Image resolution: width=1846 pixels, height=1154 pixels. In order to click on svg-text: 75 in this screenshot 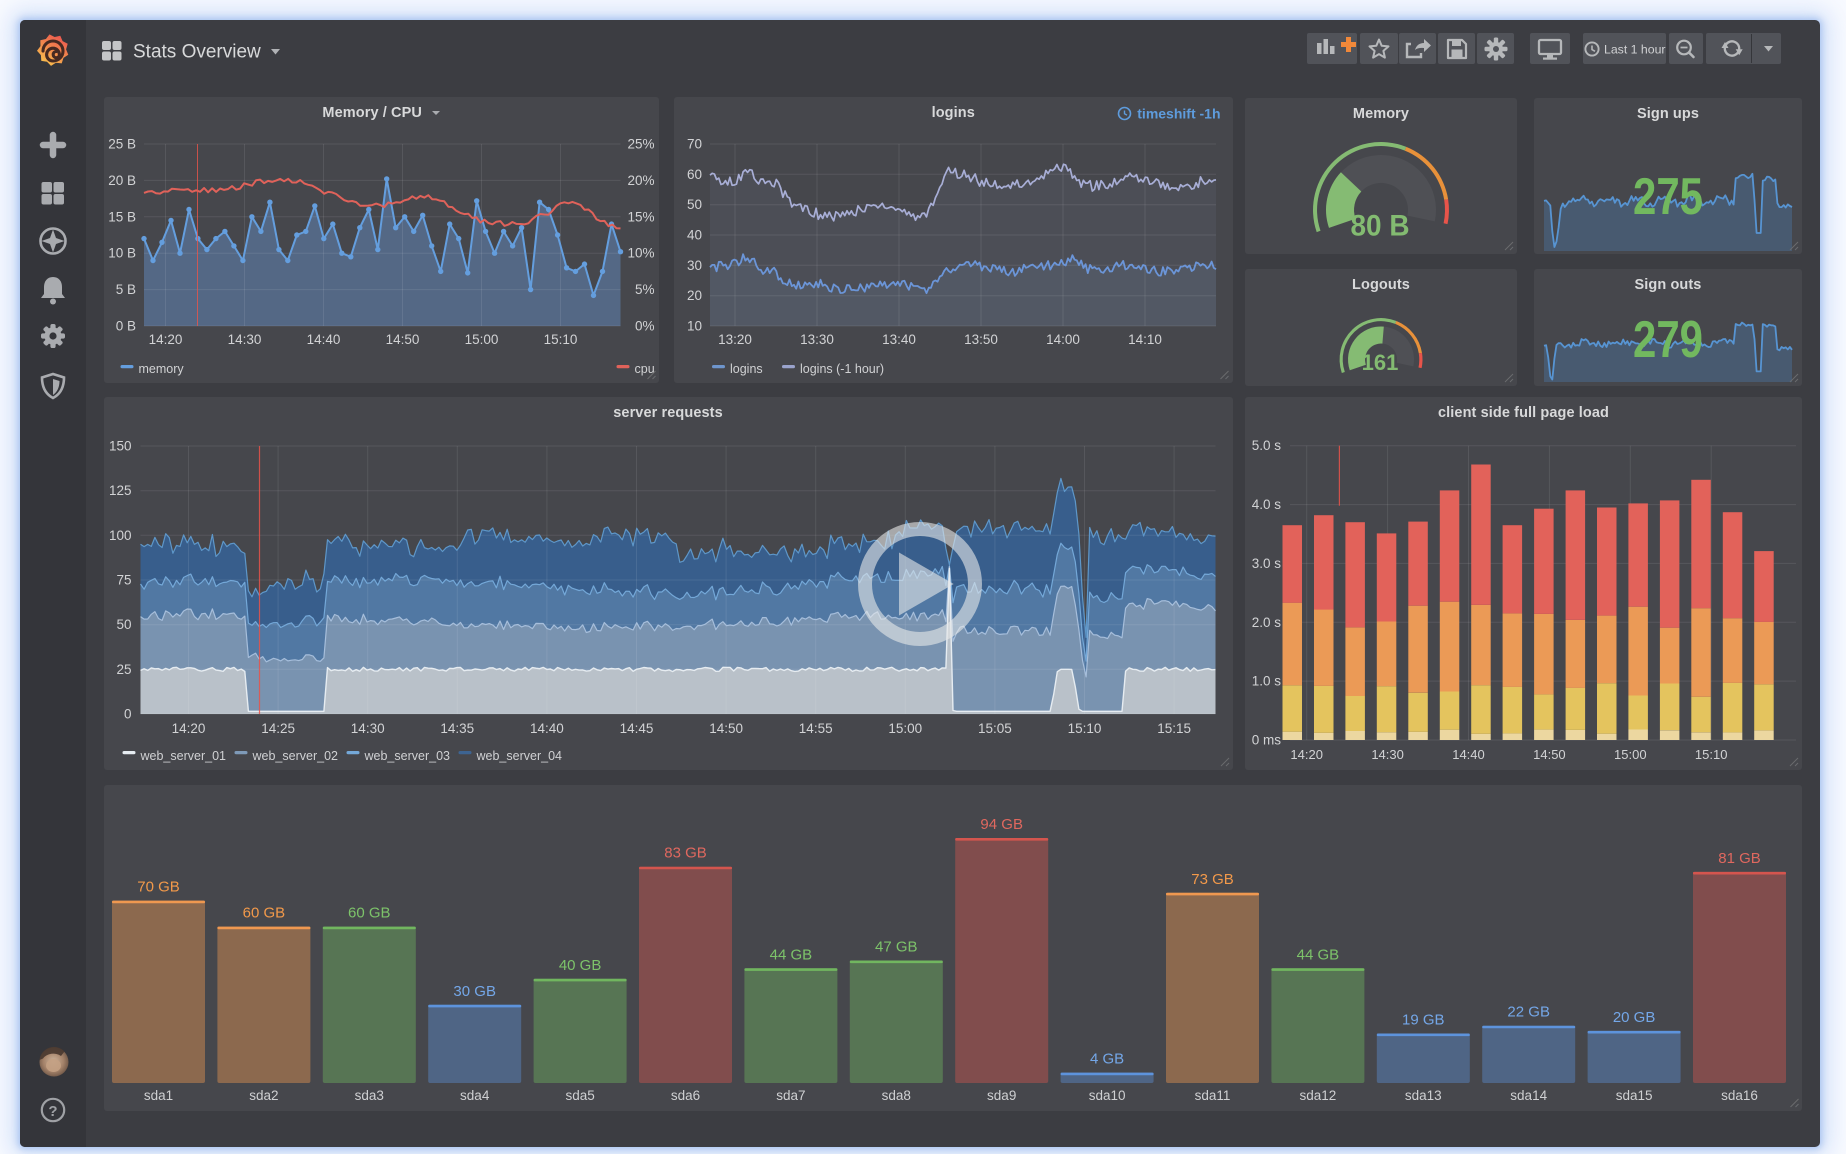, I will do `click(123, 580)`.